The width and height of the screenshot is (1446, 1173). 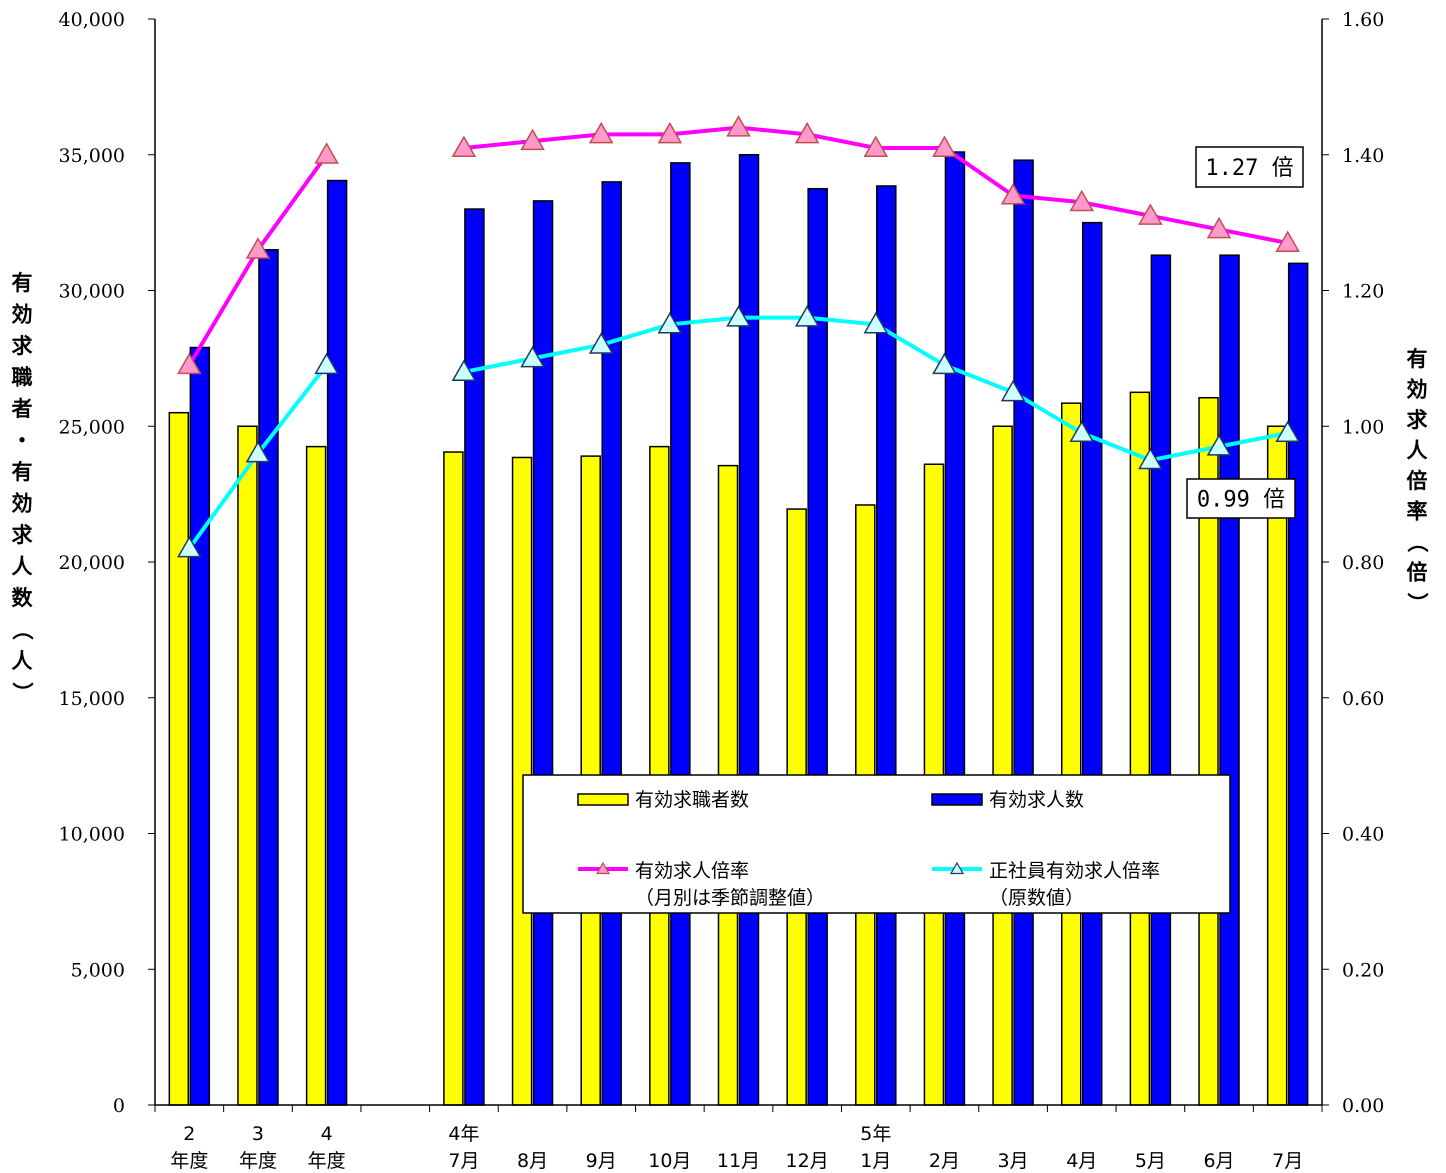 What do you see at coordinates (1417, 512) in the screenshot?
I see `axis-title-char: 率` at bounding box center [1417, 512].